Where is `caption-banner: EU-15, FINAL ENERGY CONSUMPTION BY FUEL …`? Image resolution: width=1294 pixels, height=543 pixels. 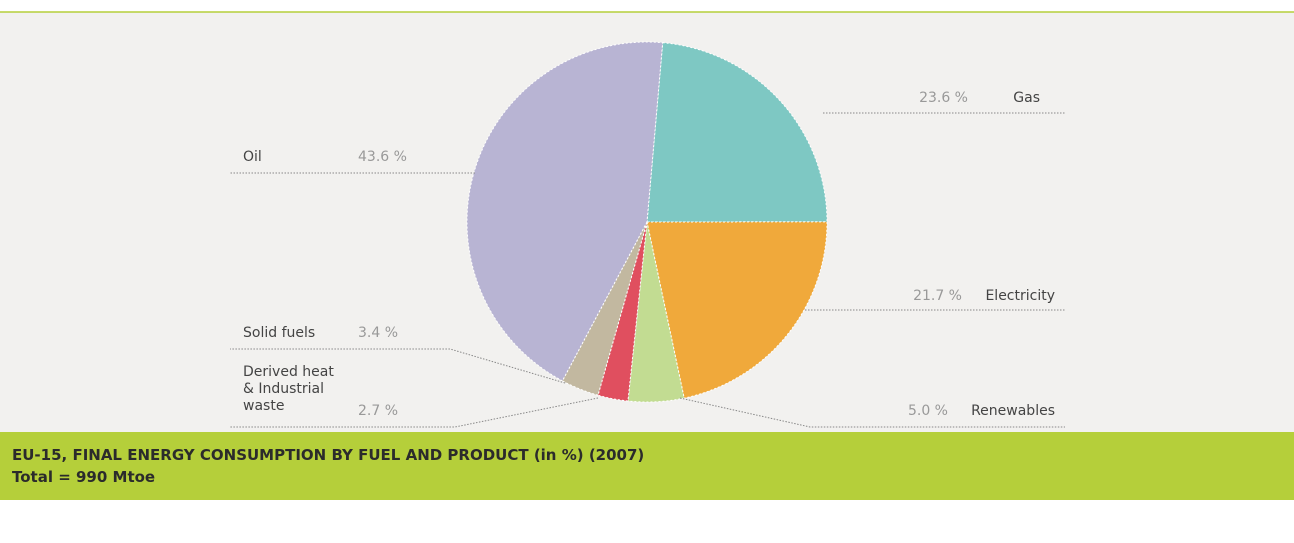
caption-banner: EU-15, FINAL ENERGY CONSUMPTION BY FUEL … is located at coordinates (647, 466).